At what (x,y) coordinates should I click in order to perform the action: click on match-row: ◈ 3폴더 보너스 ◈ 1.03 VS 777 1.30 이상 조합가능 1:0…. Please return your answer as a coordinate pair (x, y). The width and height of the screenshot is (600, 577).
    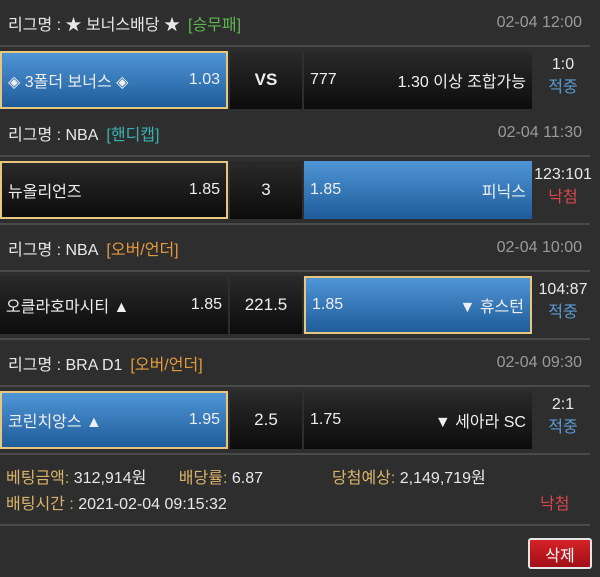
    Looking at the image, I should click on (295, 81).